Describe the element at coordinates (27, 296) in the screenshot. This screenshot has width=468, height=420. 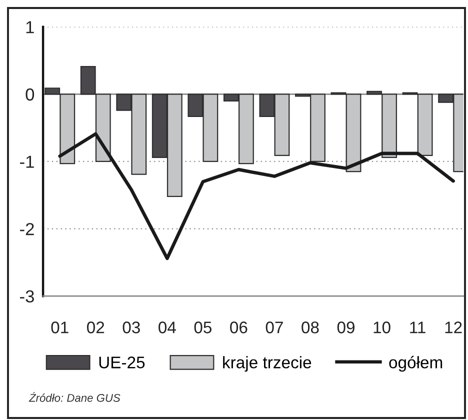
I see `y-tick-label: -3` at that location.